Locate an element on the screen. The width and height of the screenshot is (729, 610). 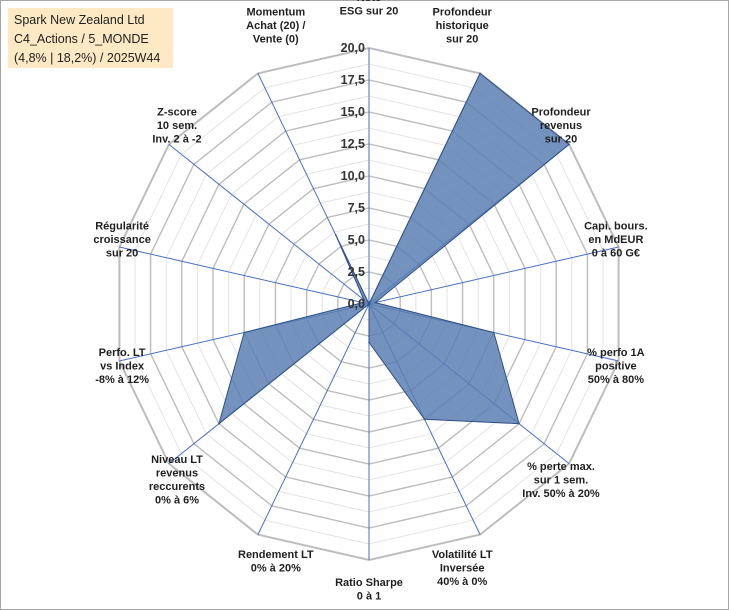
tick-label: 15,0 is located at coordinates (353, 112).